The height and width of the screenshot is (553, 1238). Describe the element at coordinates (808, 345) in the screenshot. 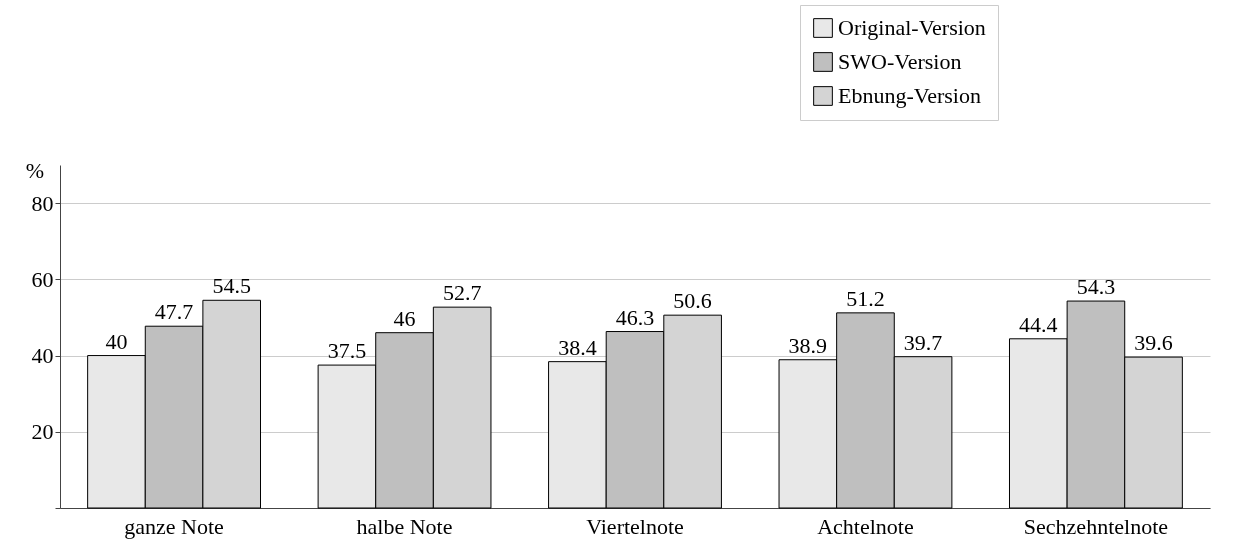

I see `data-label: 38.9` at that location.